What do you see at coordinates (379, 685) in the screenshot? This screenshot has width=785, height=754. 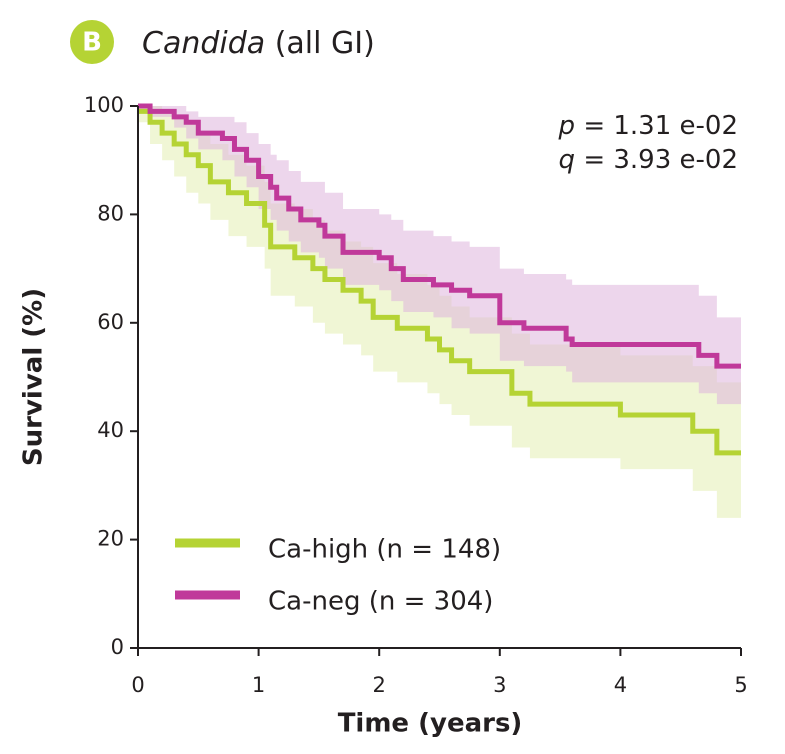 I see `x-tick-label: 2` at bounding box center [379, 685].